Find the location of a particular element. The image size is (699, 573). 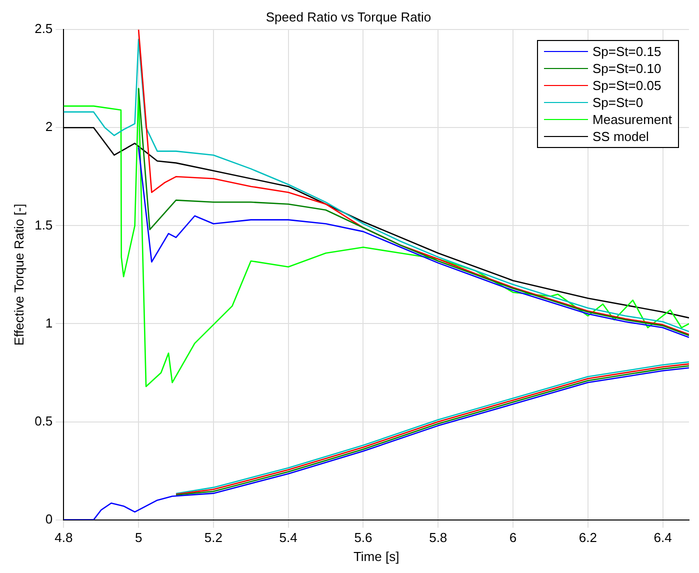

y-tick-label: 2 is located at coordinates (49, 126).